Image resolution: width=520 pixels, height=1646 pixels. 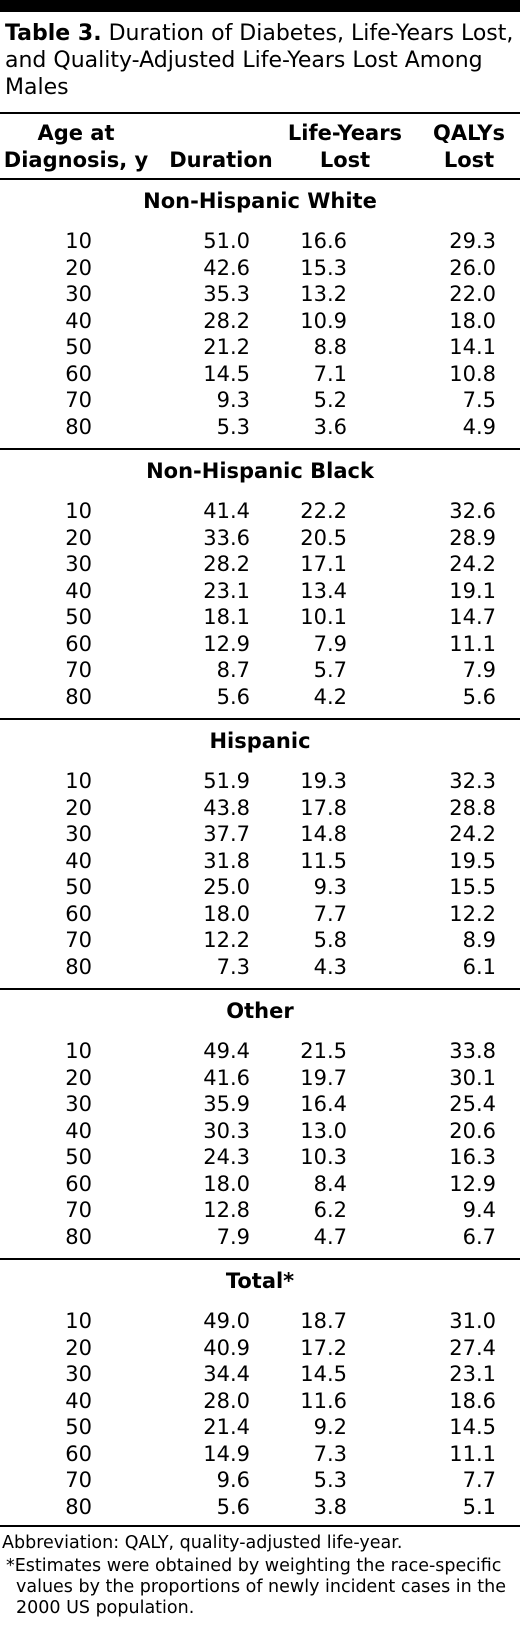 I want to click on table-row: 40 30.3 13.0 20.6, so click(x=260, y=1131).